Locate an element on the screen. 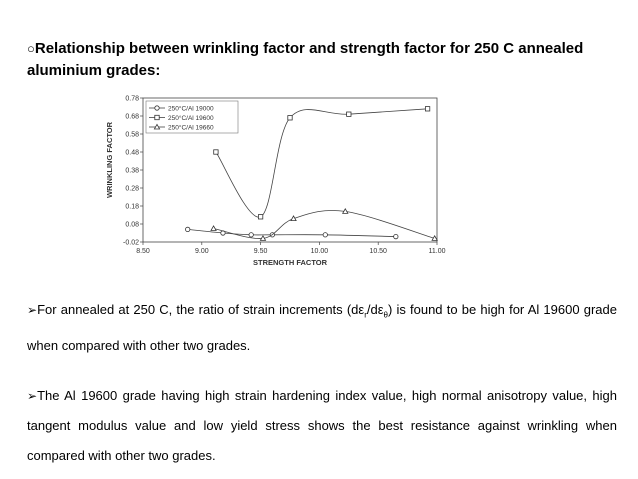  x-tick-label: 8.50 is located at coordinates (143, 251).